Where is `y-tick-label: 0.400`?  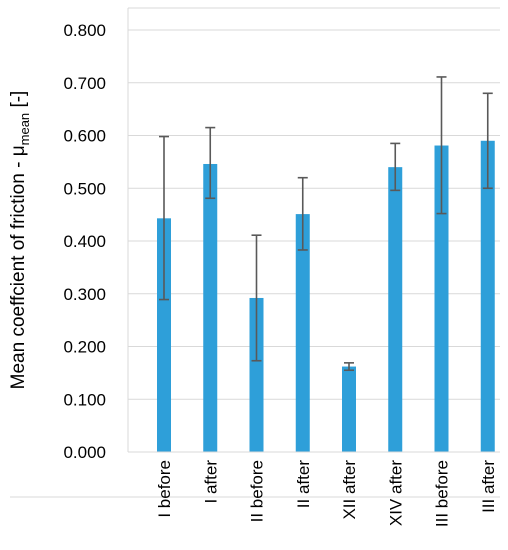
y-tick-label: 0.400 is located at coordinates (84, 241).